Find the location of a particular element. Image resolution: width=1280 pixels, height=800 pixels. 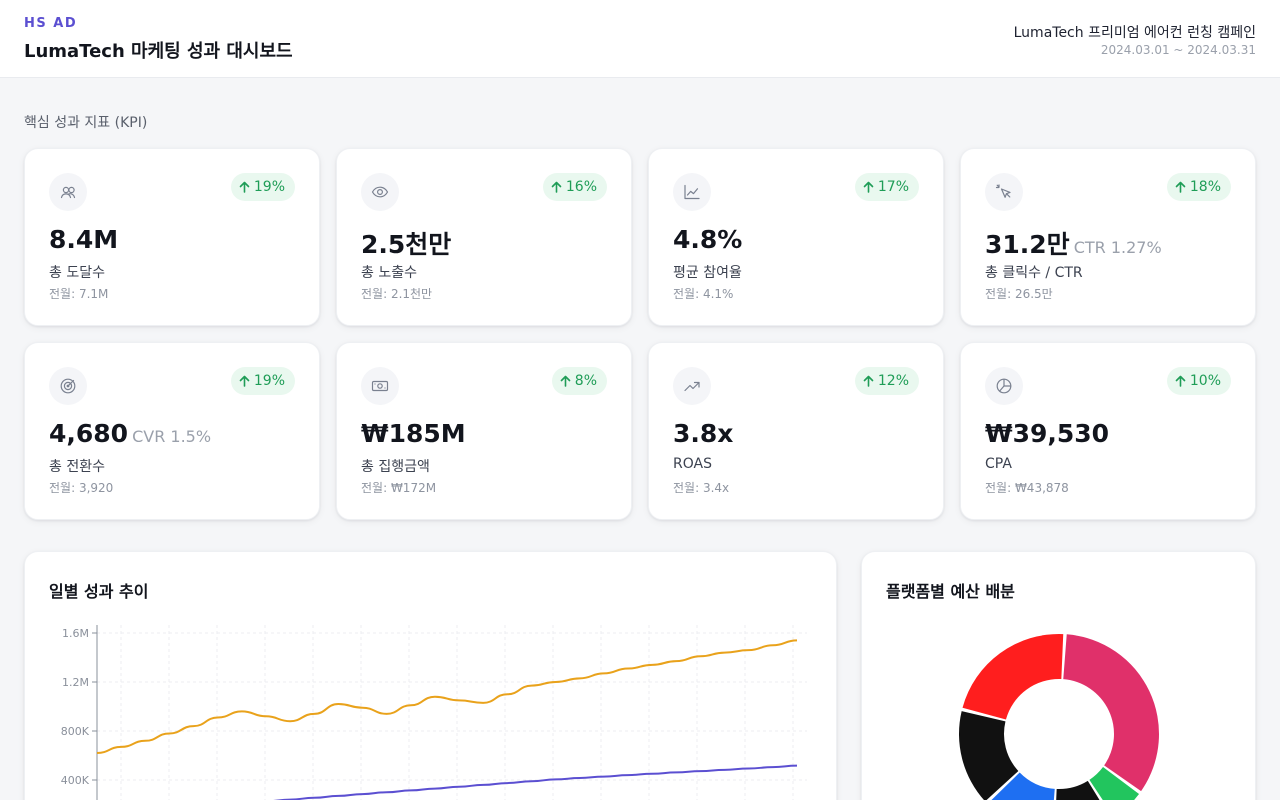

change-value: 8% is located at coordinates (585, 381).